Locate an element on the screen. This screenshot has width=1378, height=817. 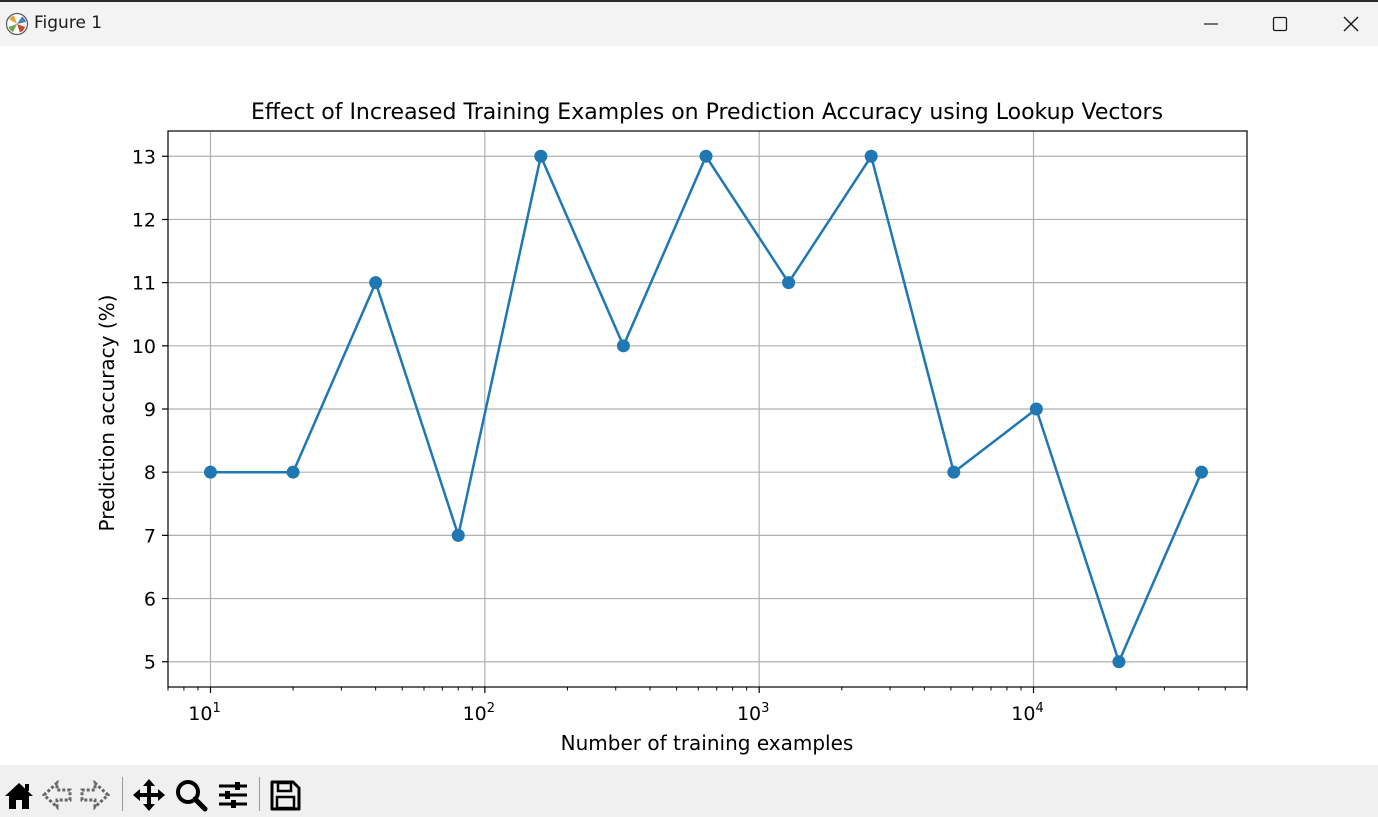
y-axis-label: Prediction accuracy (%) is located at coordinates (107, 413).